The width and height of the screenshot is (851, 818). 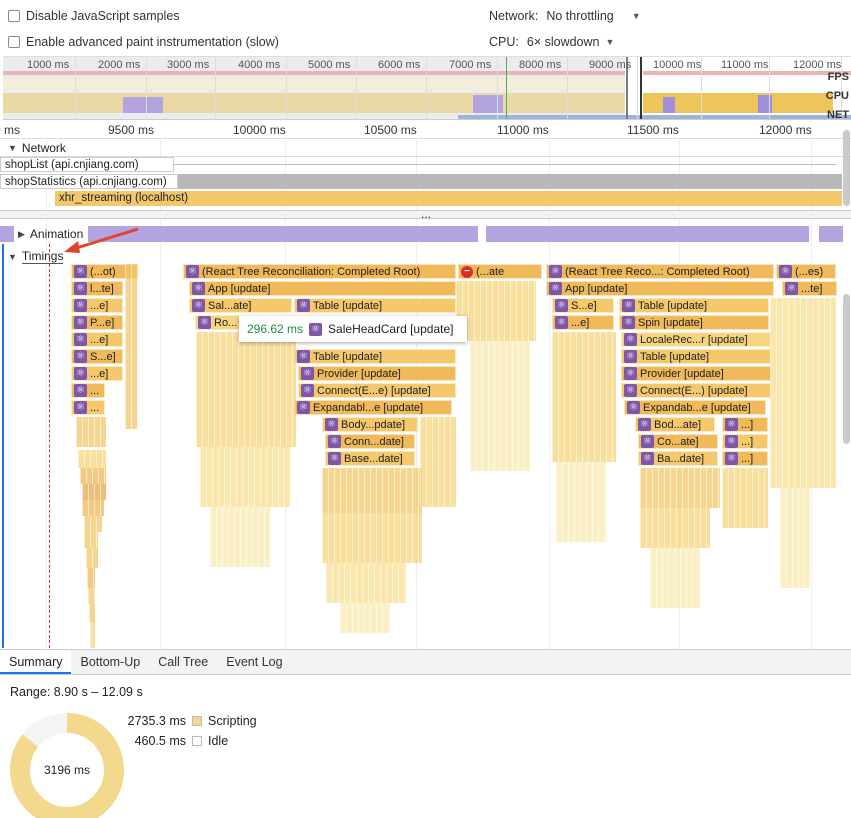 What do you see at coordinates (370, 458) in the screenshot?
I see `flame-block: ⚛ Base...date]` at bounding box center [370, 458].